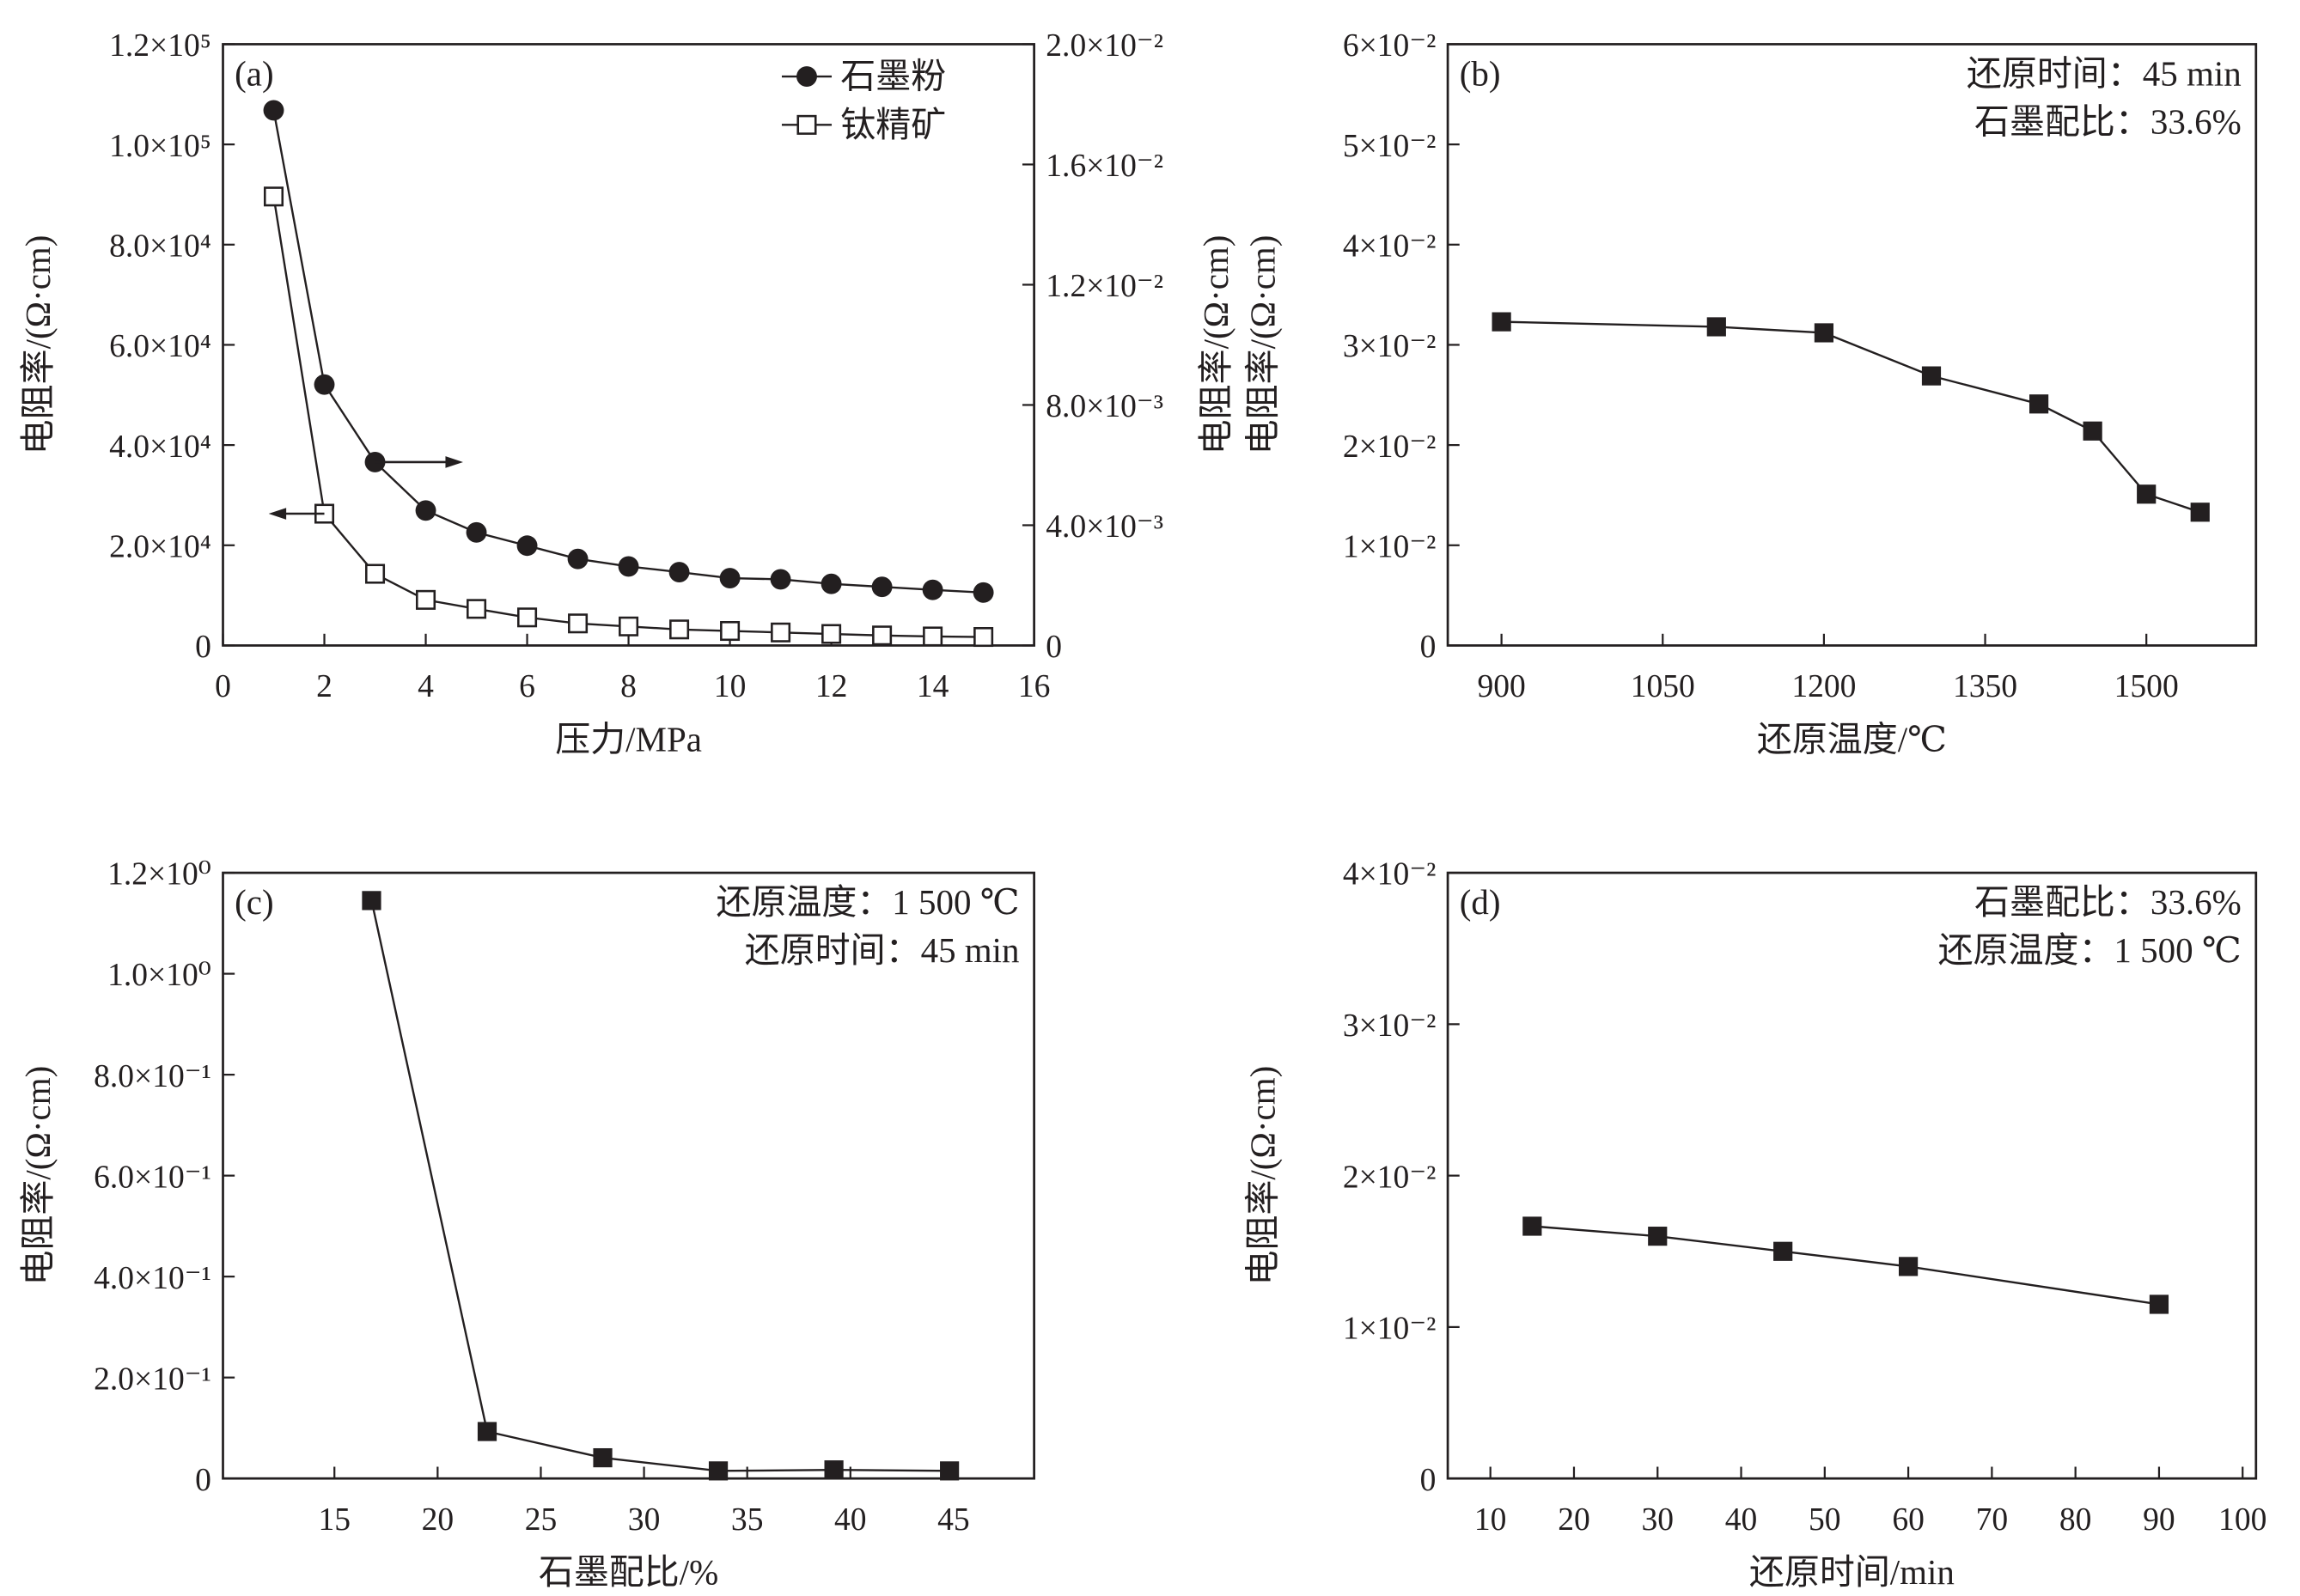 The height and width of the screenshot is (1596, 2300). Describe the element at coordinates (527, 686) in the screenshot. I see `x-tick-label: 6` at that location.